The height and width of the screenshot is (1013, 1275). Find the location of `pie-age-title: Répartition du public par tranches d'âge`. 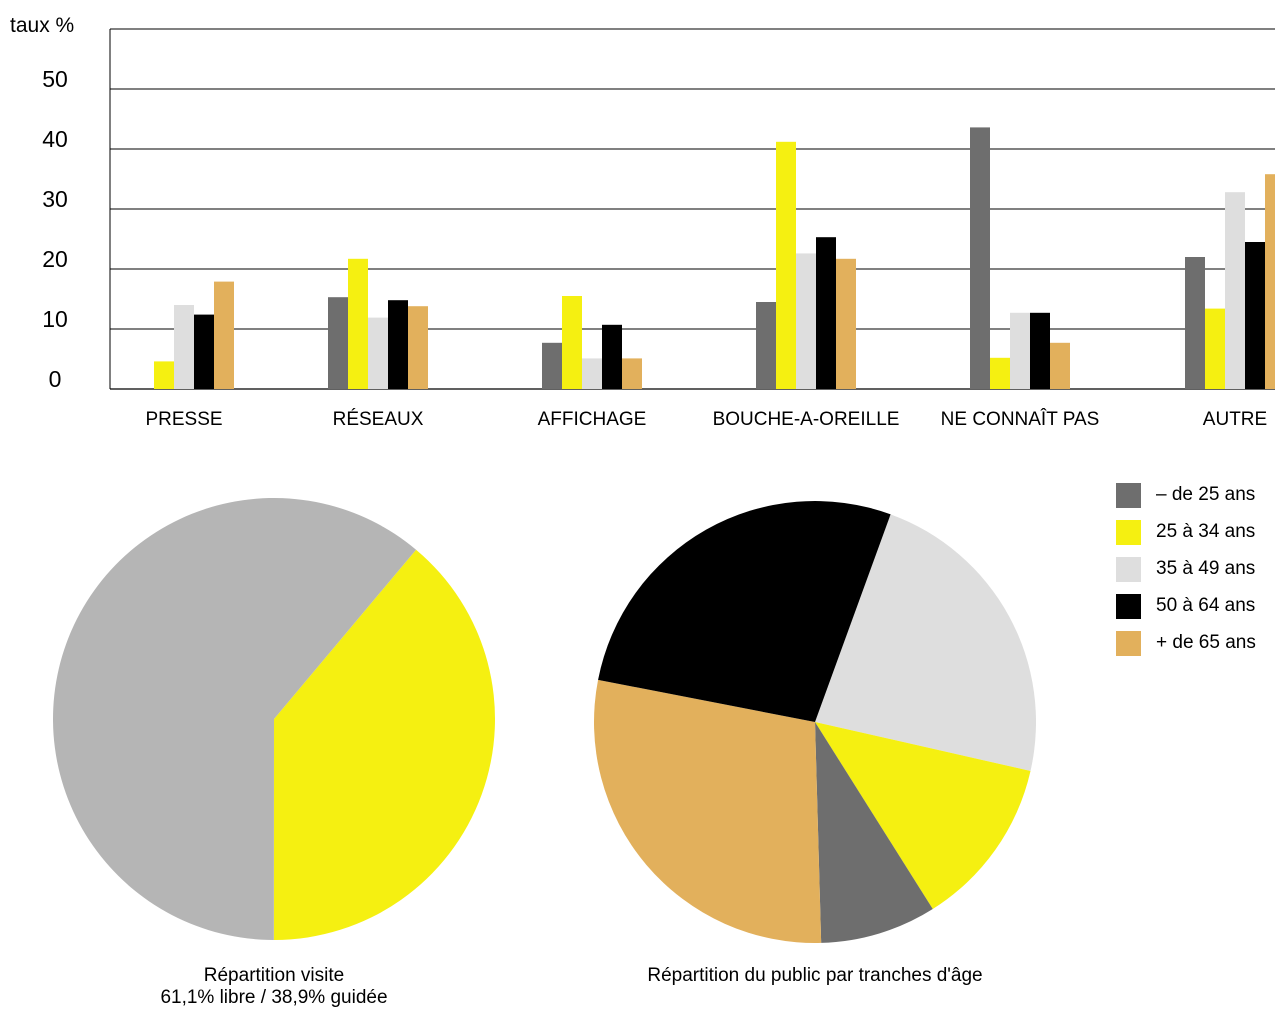

pie-age-title: Répartition du public par tranches d'âge is located at coordinates (815, 975).